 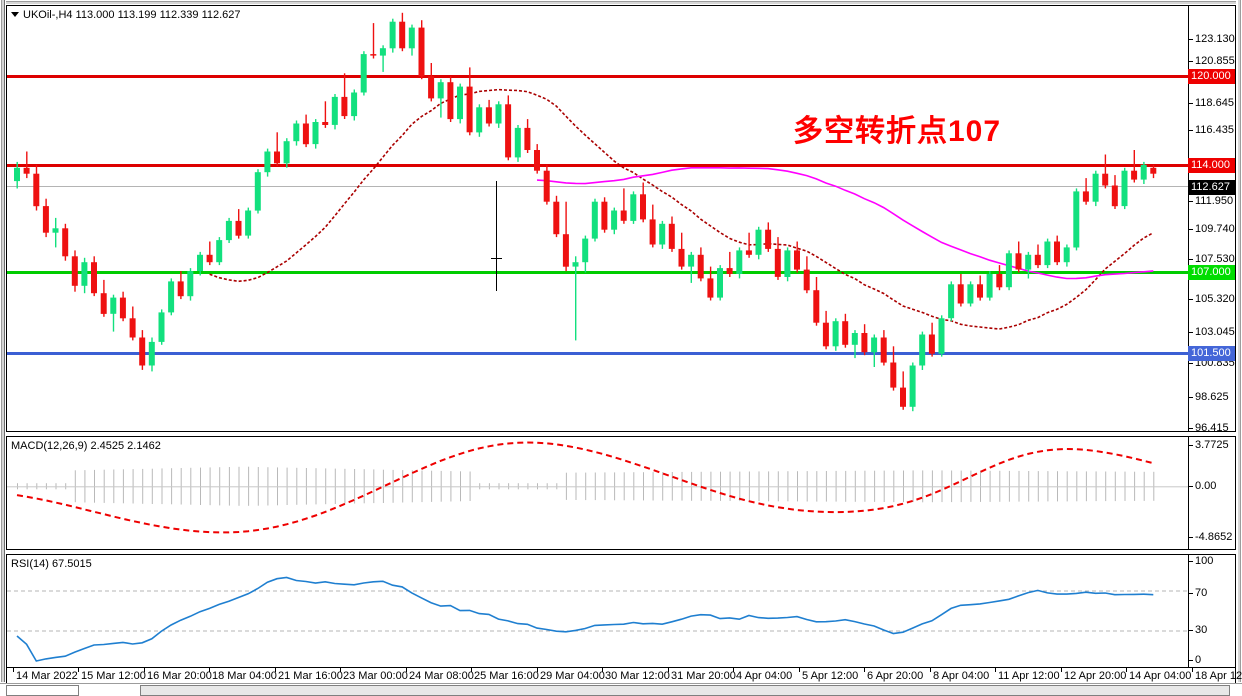 I want to click on price-axis-label: 120.855, so click(x=1215, y=61).